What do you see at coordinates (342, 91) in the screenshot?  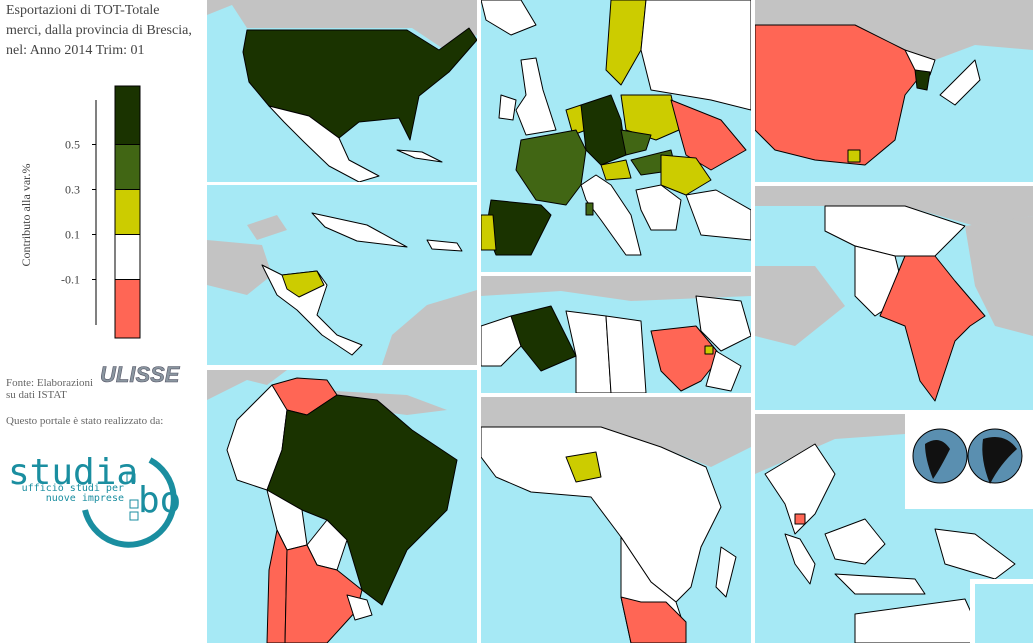 I see `map-north-america` at bounding box center [342, 91].